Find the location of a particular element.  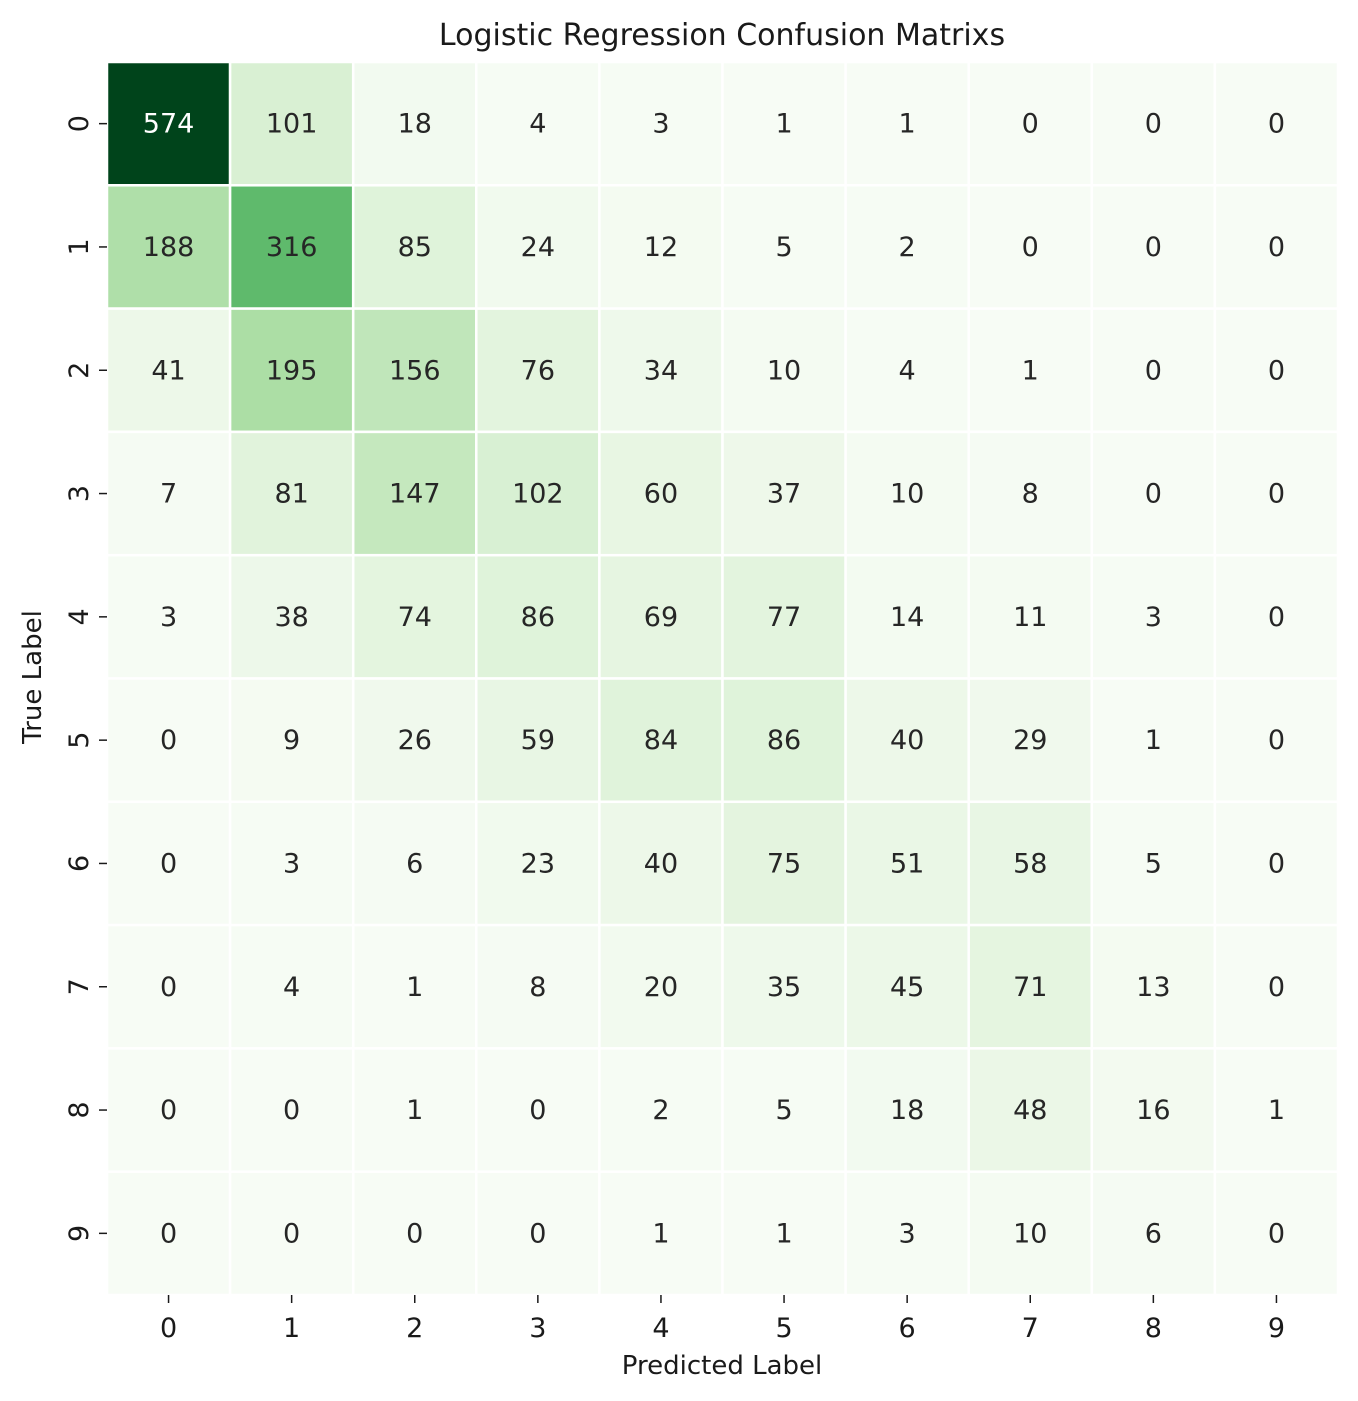

cell-value-1-2: 85 is located at coordinates (415, 247).